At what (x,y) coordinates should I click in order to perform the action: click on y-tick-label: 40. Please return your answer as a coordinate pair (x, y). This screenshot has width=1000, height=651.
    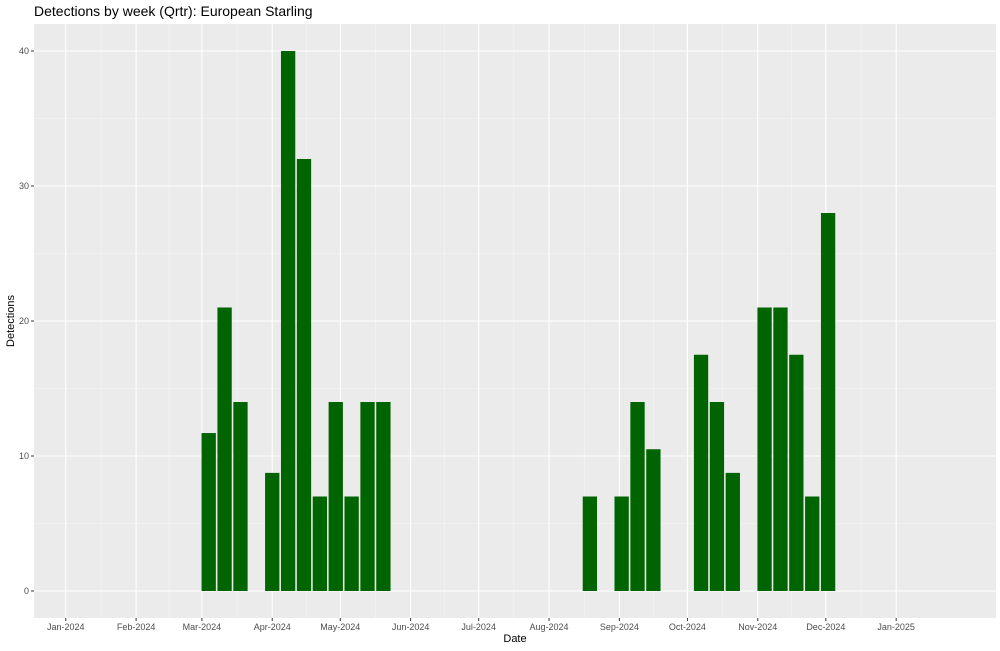
    Looking at the image, I should click on (24, 51).